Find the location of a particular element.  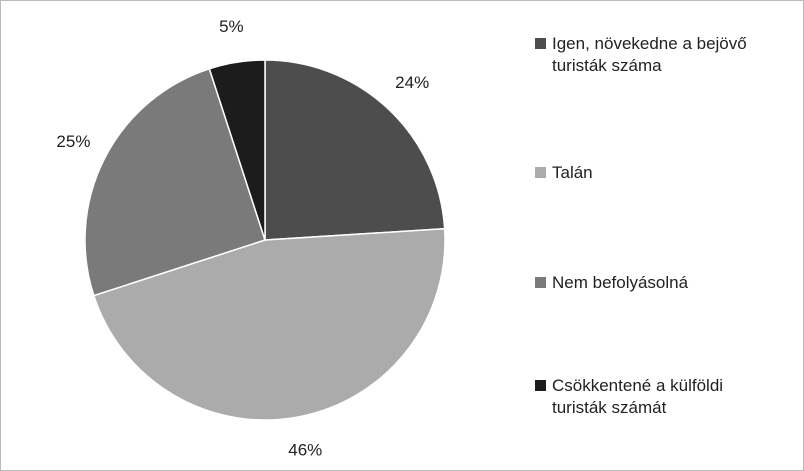

legend-entry: Nem befolyásolná is located at coordinates (643, 283).